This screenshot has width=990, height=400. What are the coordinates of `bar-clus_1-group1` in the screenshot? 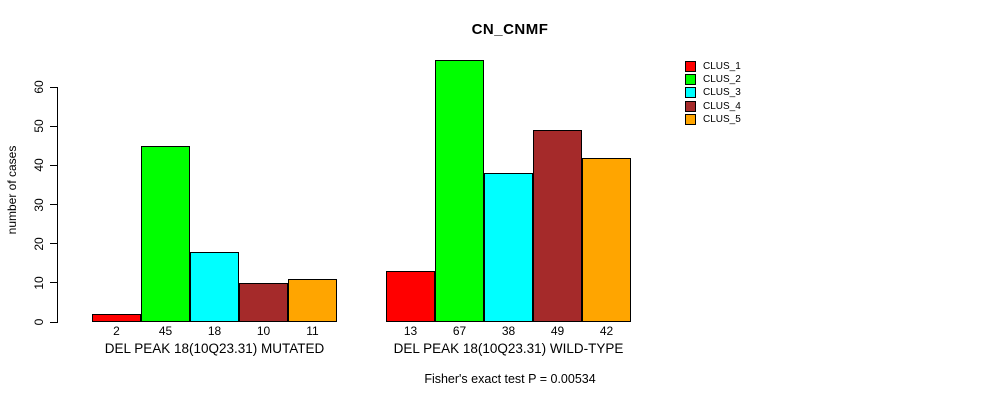 It's located at (116, 318).